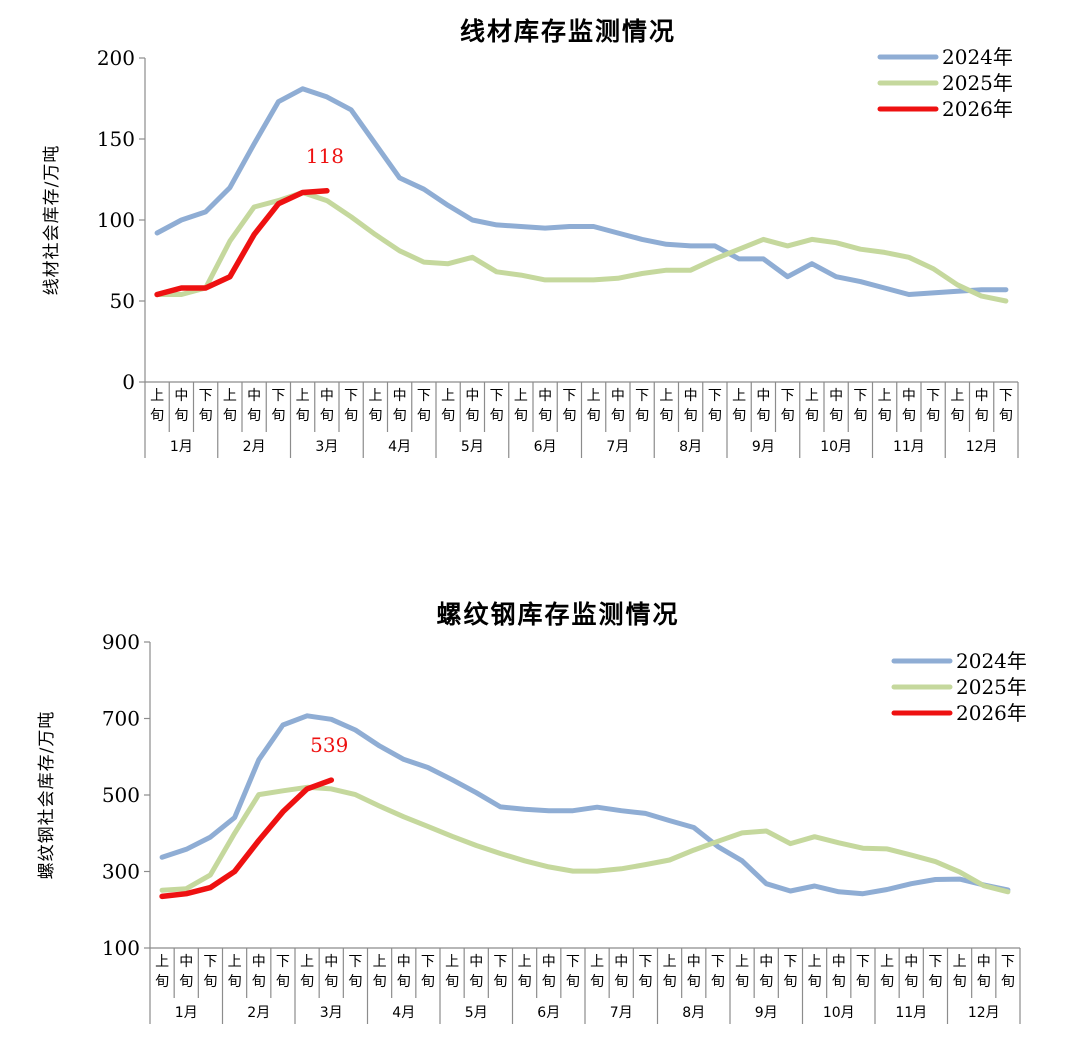 This screenshot has height=1048, width=1080. Describe the element at coordinates (548, 1013) in the screenshot. I see `x-month-label: 6月` at that location.